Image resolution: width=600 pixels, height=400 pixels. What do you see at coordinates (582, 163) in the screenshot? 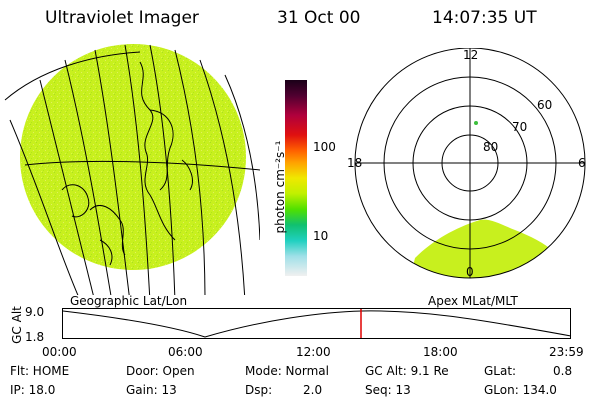
I see `mlt-label-6: 6` at bounding box center [582, 163].